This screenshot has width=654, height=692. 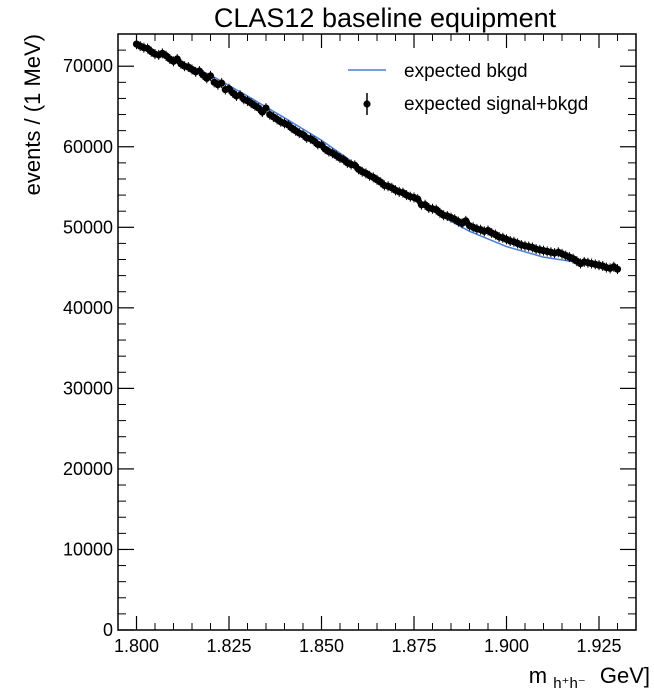 I want to click on legend: expected bkgd expected signal+bkgd, so click(x=468, y=88).